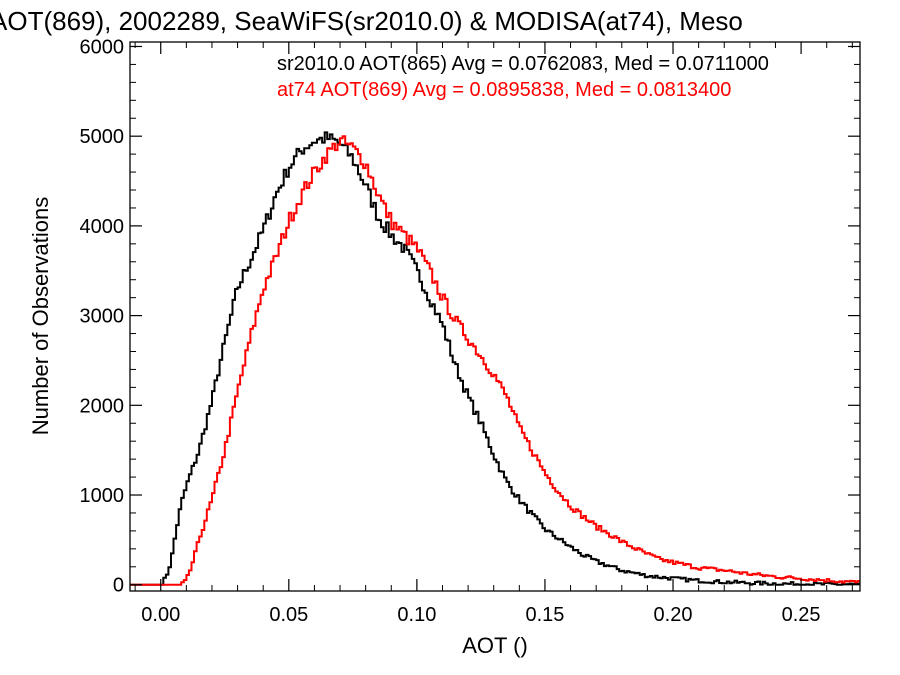  What do you see at coordinates (102, 496) in the screenshot?
I see `y-tick-label: 1000` at bounding box center [102, 496].